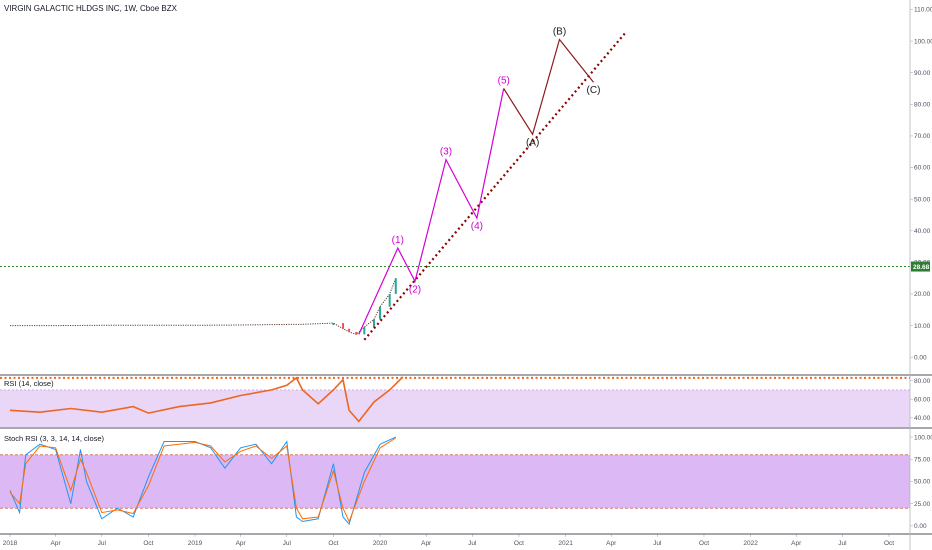  I want to click on y-tick-label: 70.00, so click(922, 136).